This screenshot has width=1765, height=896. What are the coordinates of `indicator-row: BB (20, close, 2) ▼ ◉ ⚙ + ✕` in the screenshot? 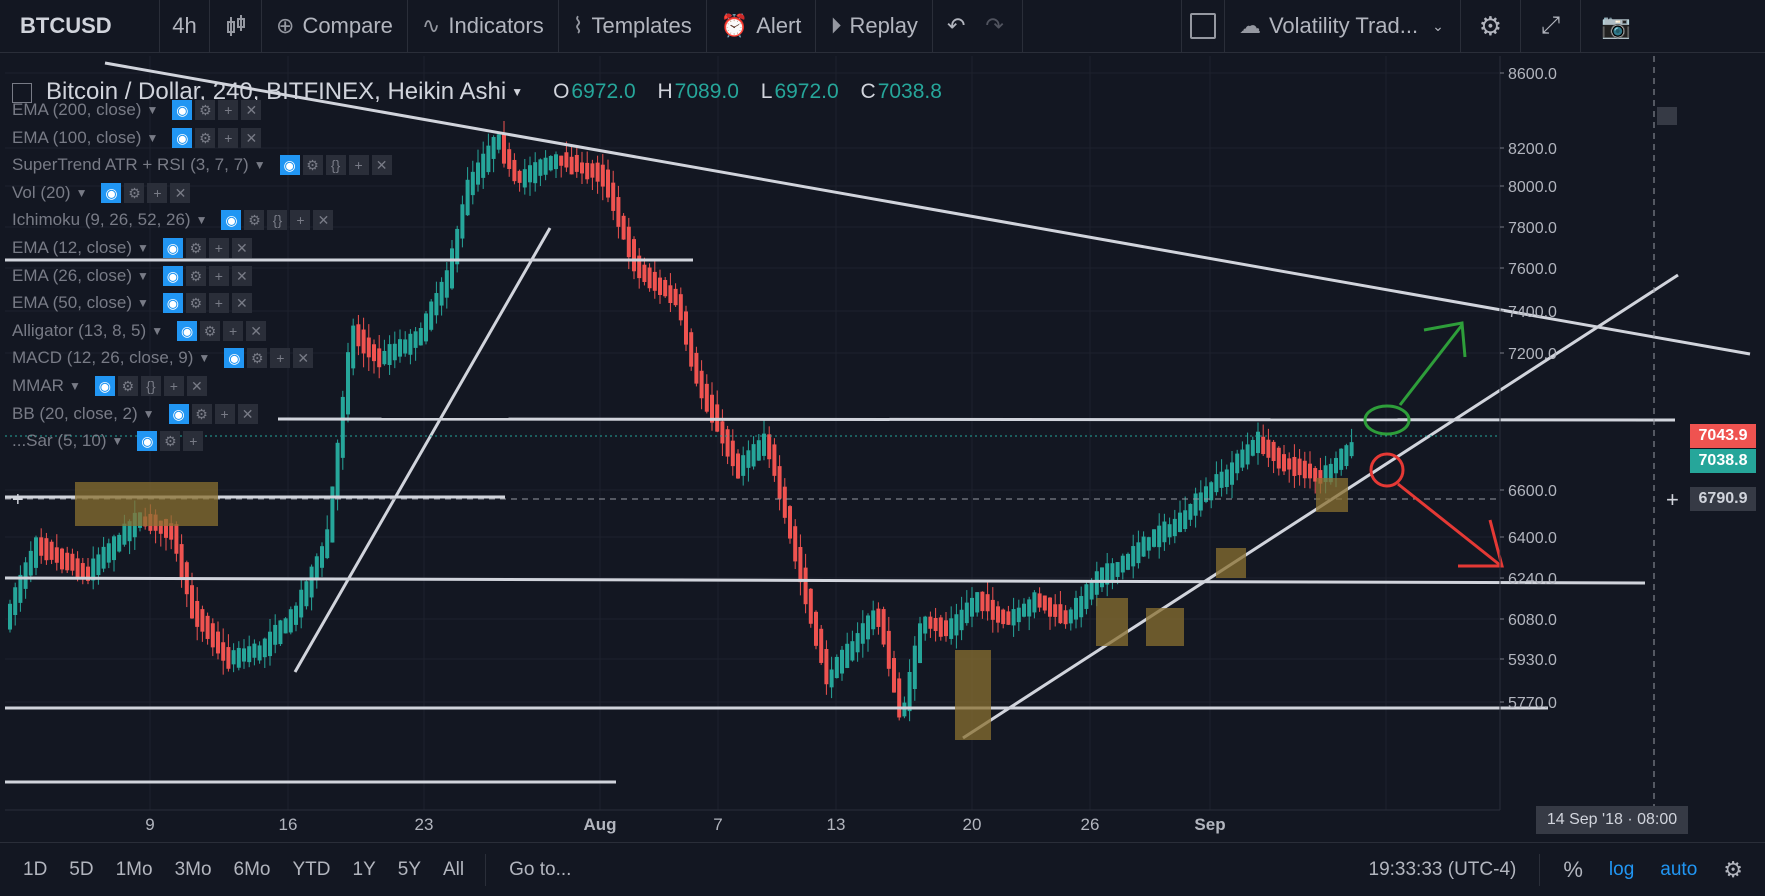 It's located at (135, 413).